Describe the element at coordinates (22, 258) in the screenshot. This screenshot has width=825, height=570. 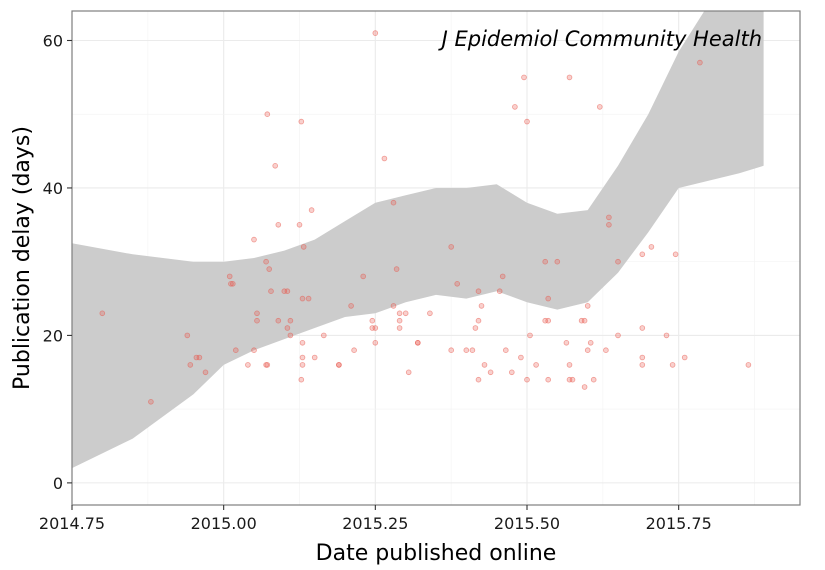
I see `y-axis-title: Publication delay (days)` at that location.